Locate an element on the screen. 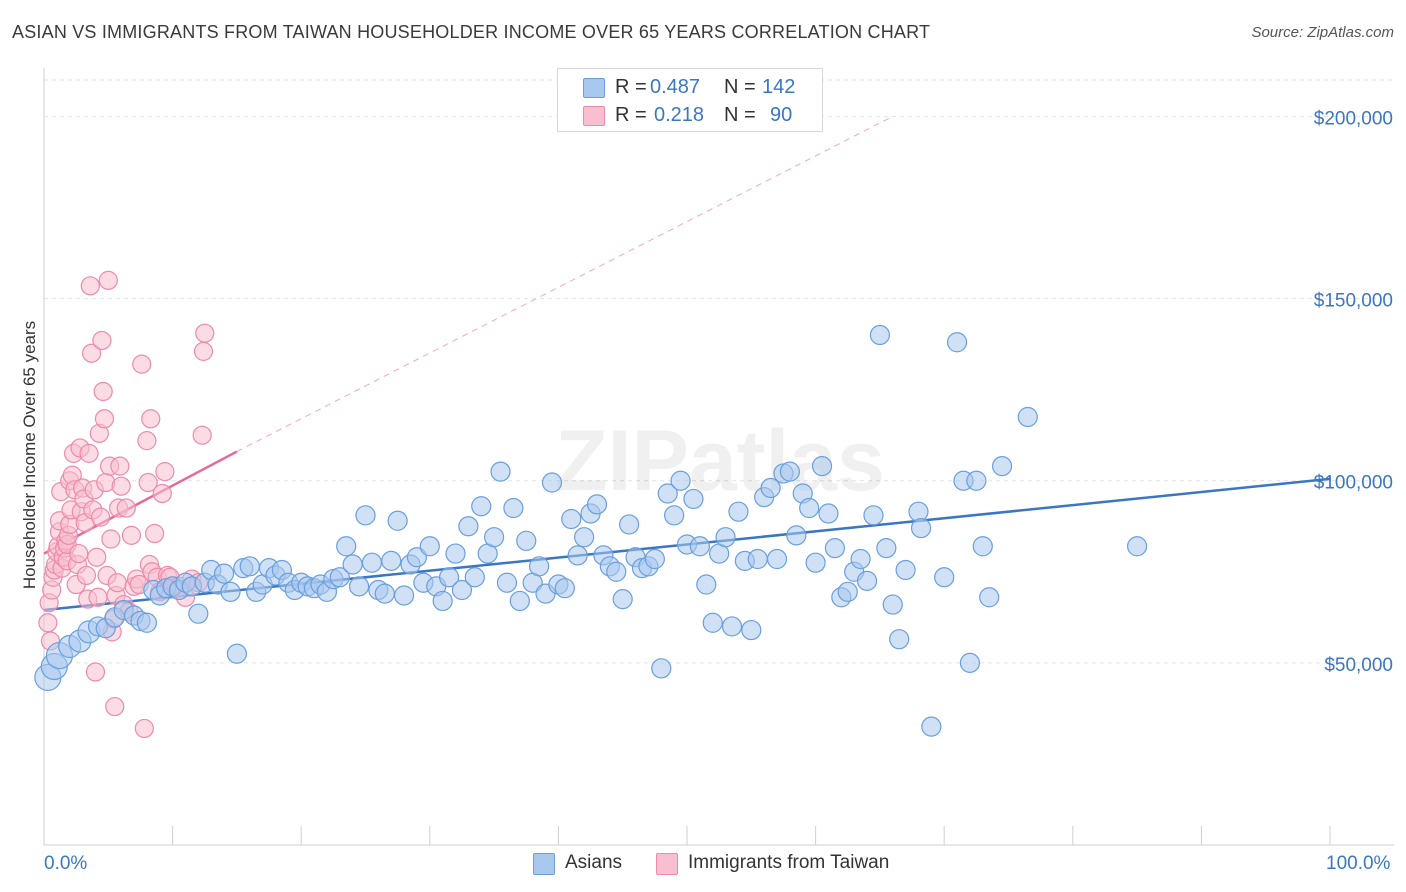  legend-swatch-asians is located at coordinates (544, 864).